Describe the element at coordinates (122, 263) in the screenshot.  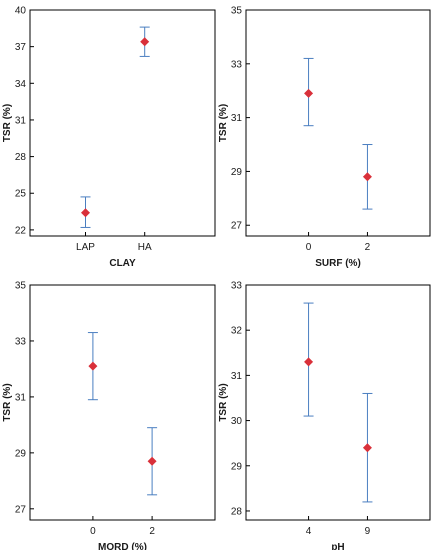
I see `x-axis-label: CLAY` at that location.